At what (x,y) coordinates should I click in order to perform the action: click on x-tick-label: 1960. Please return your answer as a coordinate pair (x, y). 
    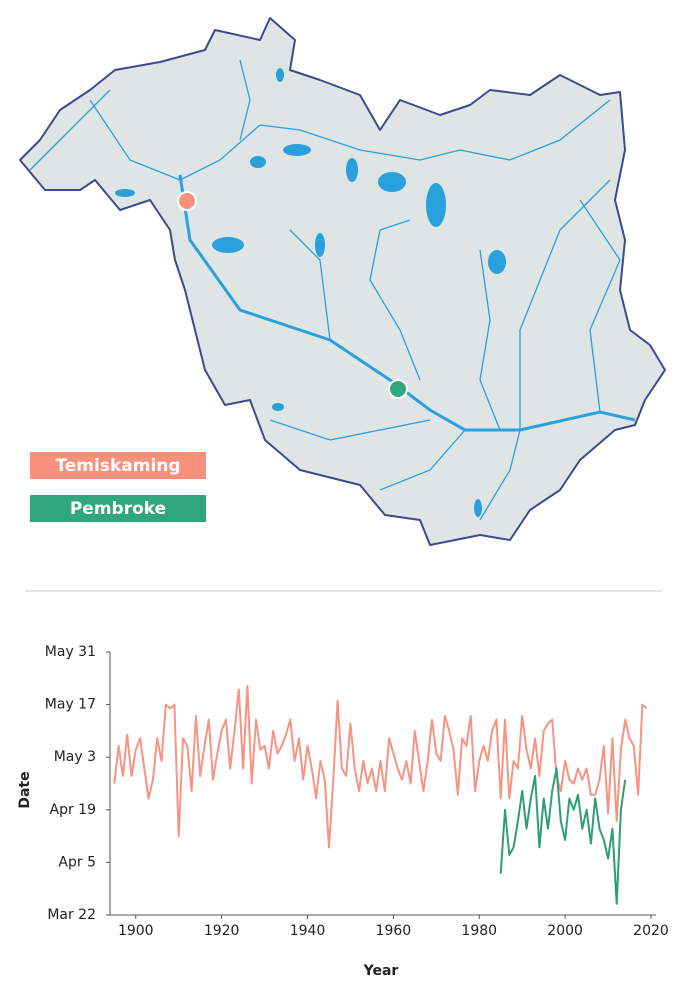
    Looking at the image, I should click on (394, 931).